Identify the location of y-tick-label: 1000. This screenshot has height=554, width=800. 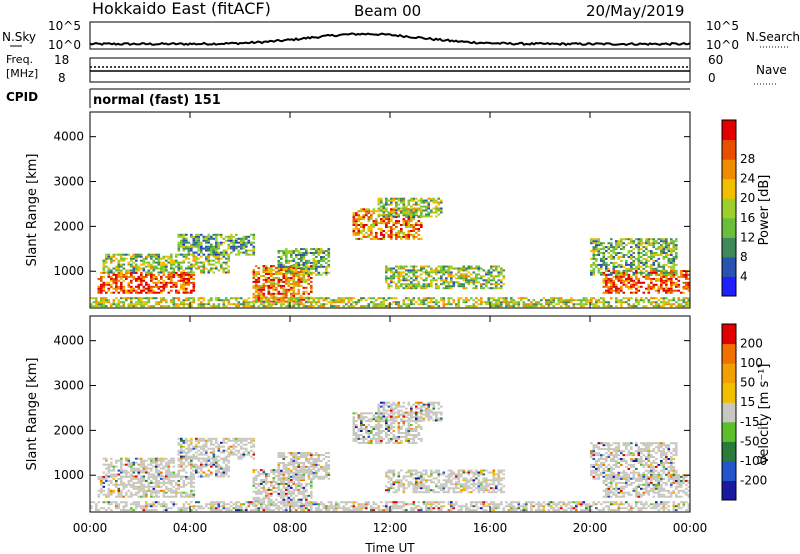
(68, 271).